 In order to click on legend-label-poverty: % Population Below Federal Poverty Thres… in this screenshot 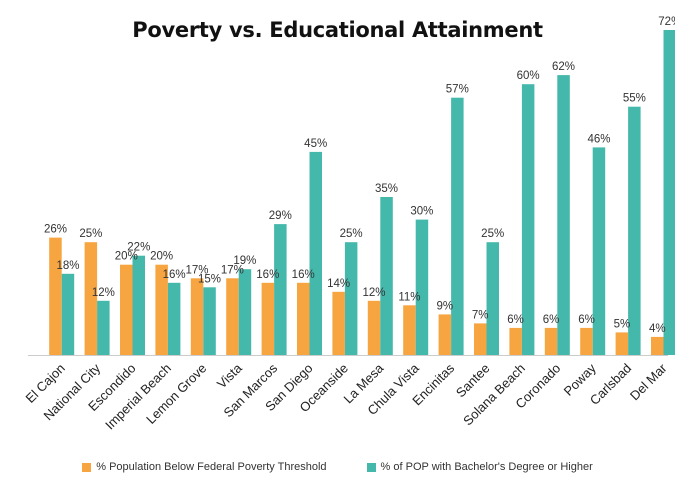, I will do `click(211, 467)`.